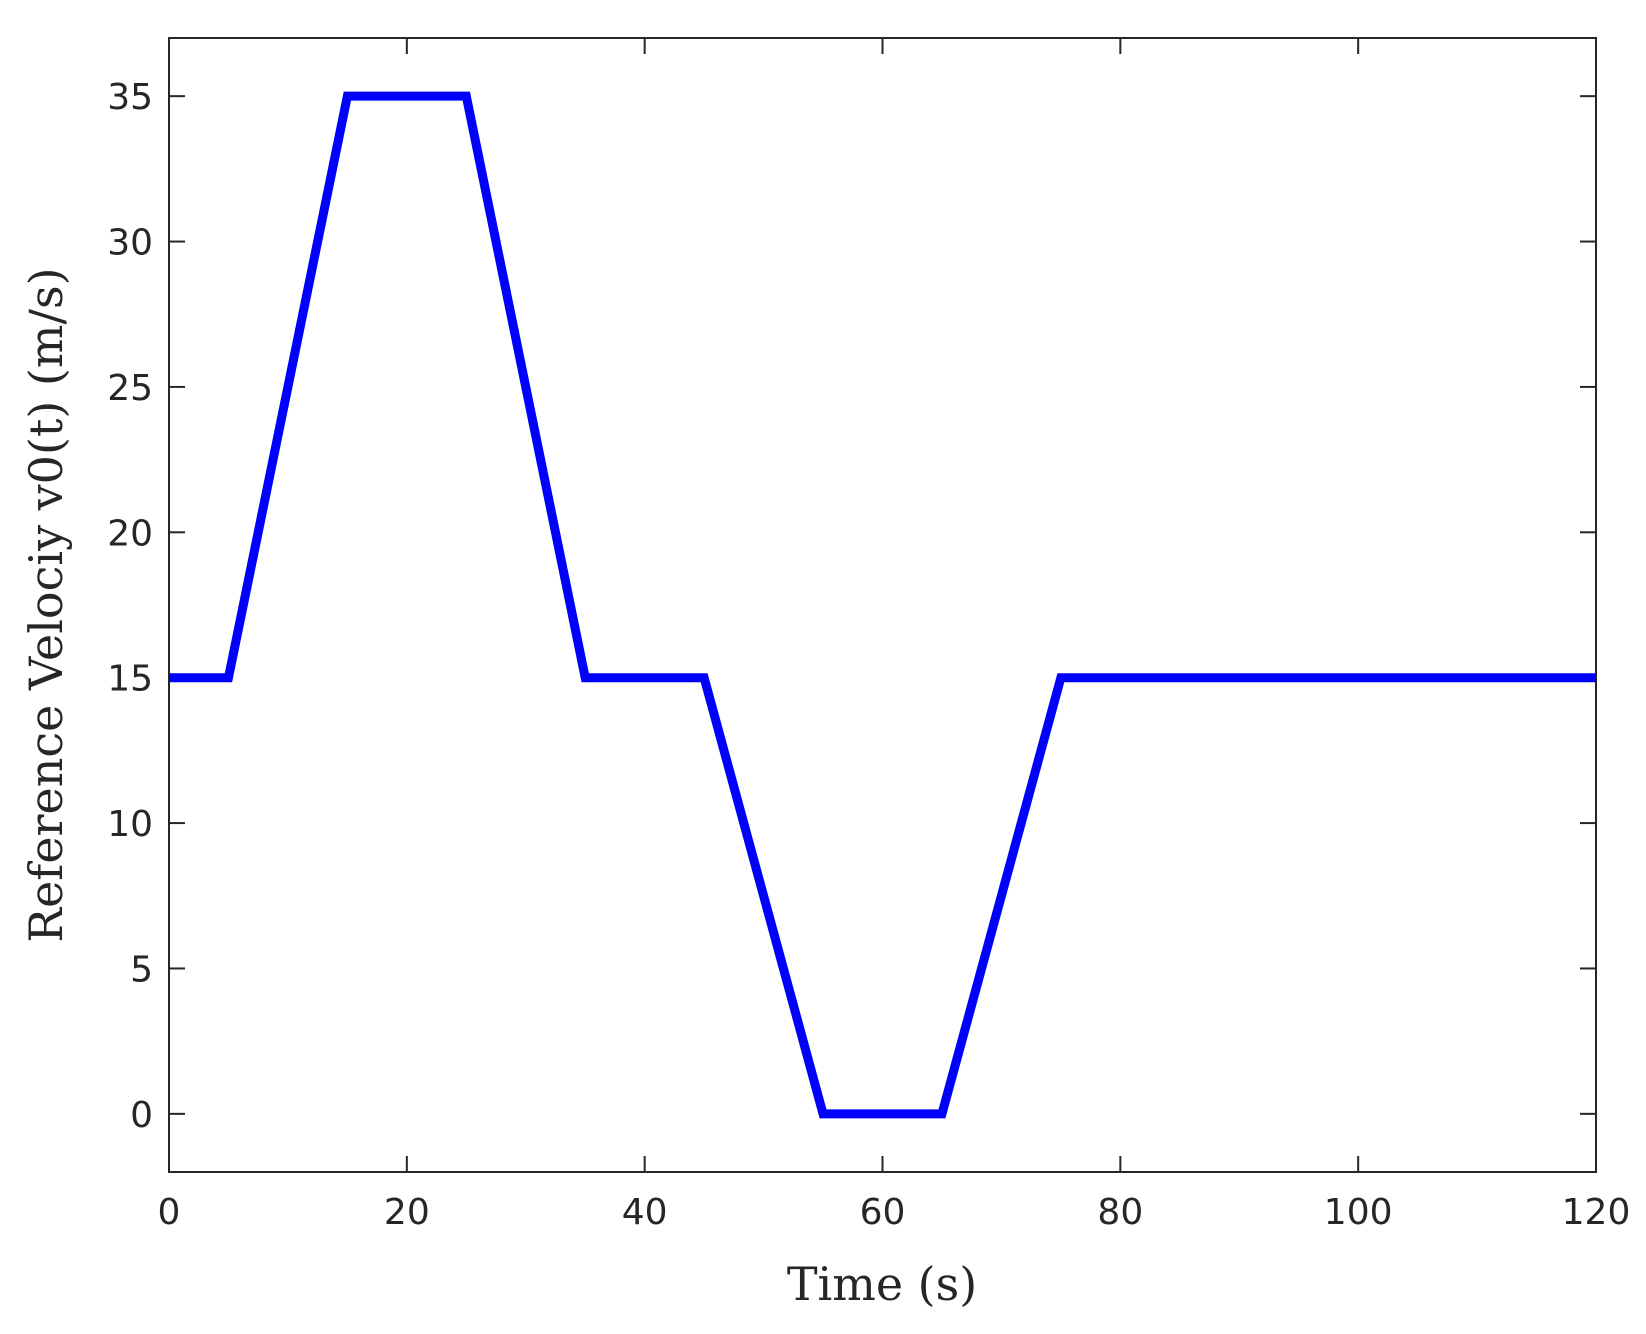 Image resolution: width=1646 pixels, height=1334 pixels. What do you see at coordinates (141, 969) in the screenshot?
I see `y-tick-label: 5` at bounding box center [141, 969].